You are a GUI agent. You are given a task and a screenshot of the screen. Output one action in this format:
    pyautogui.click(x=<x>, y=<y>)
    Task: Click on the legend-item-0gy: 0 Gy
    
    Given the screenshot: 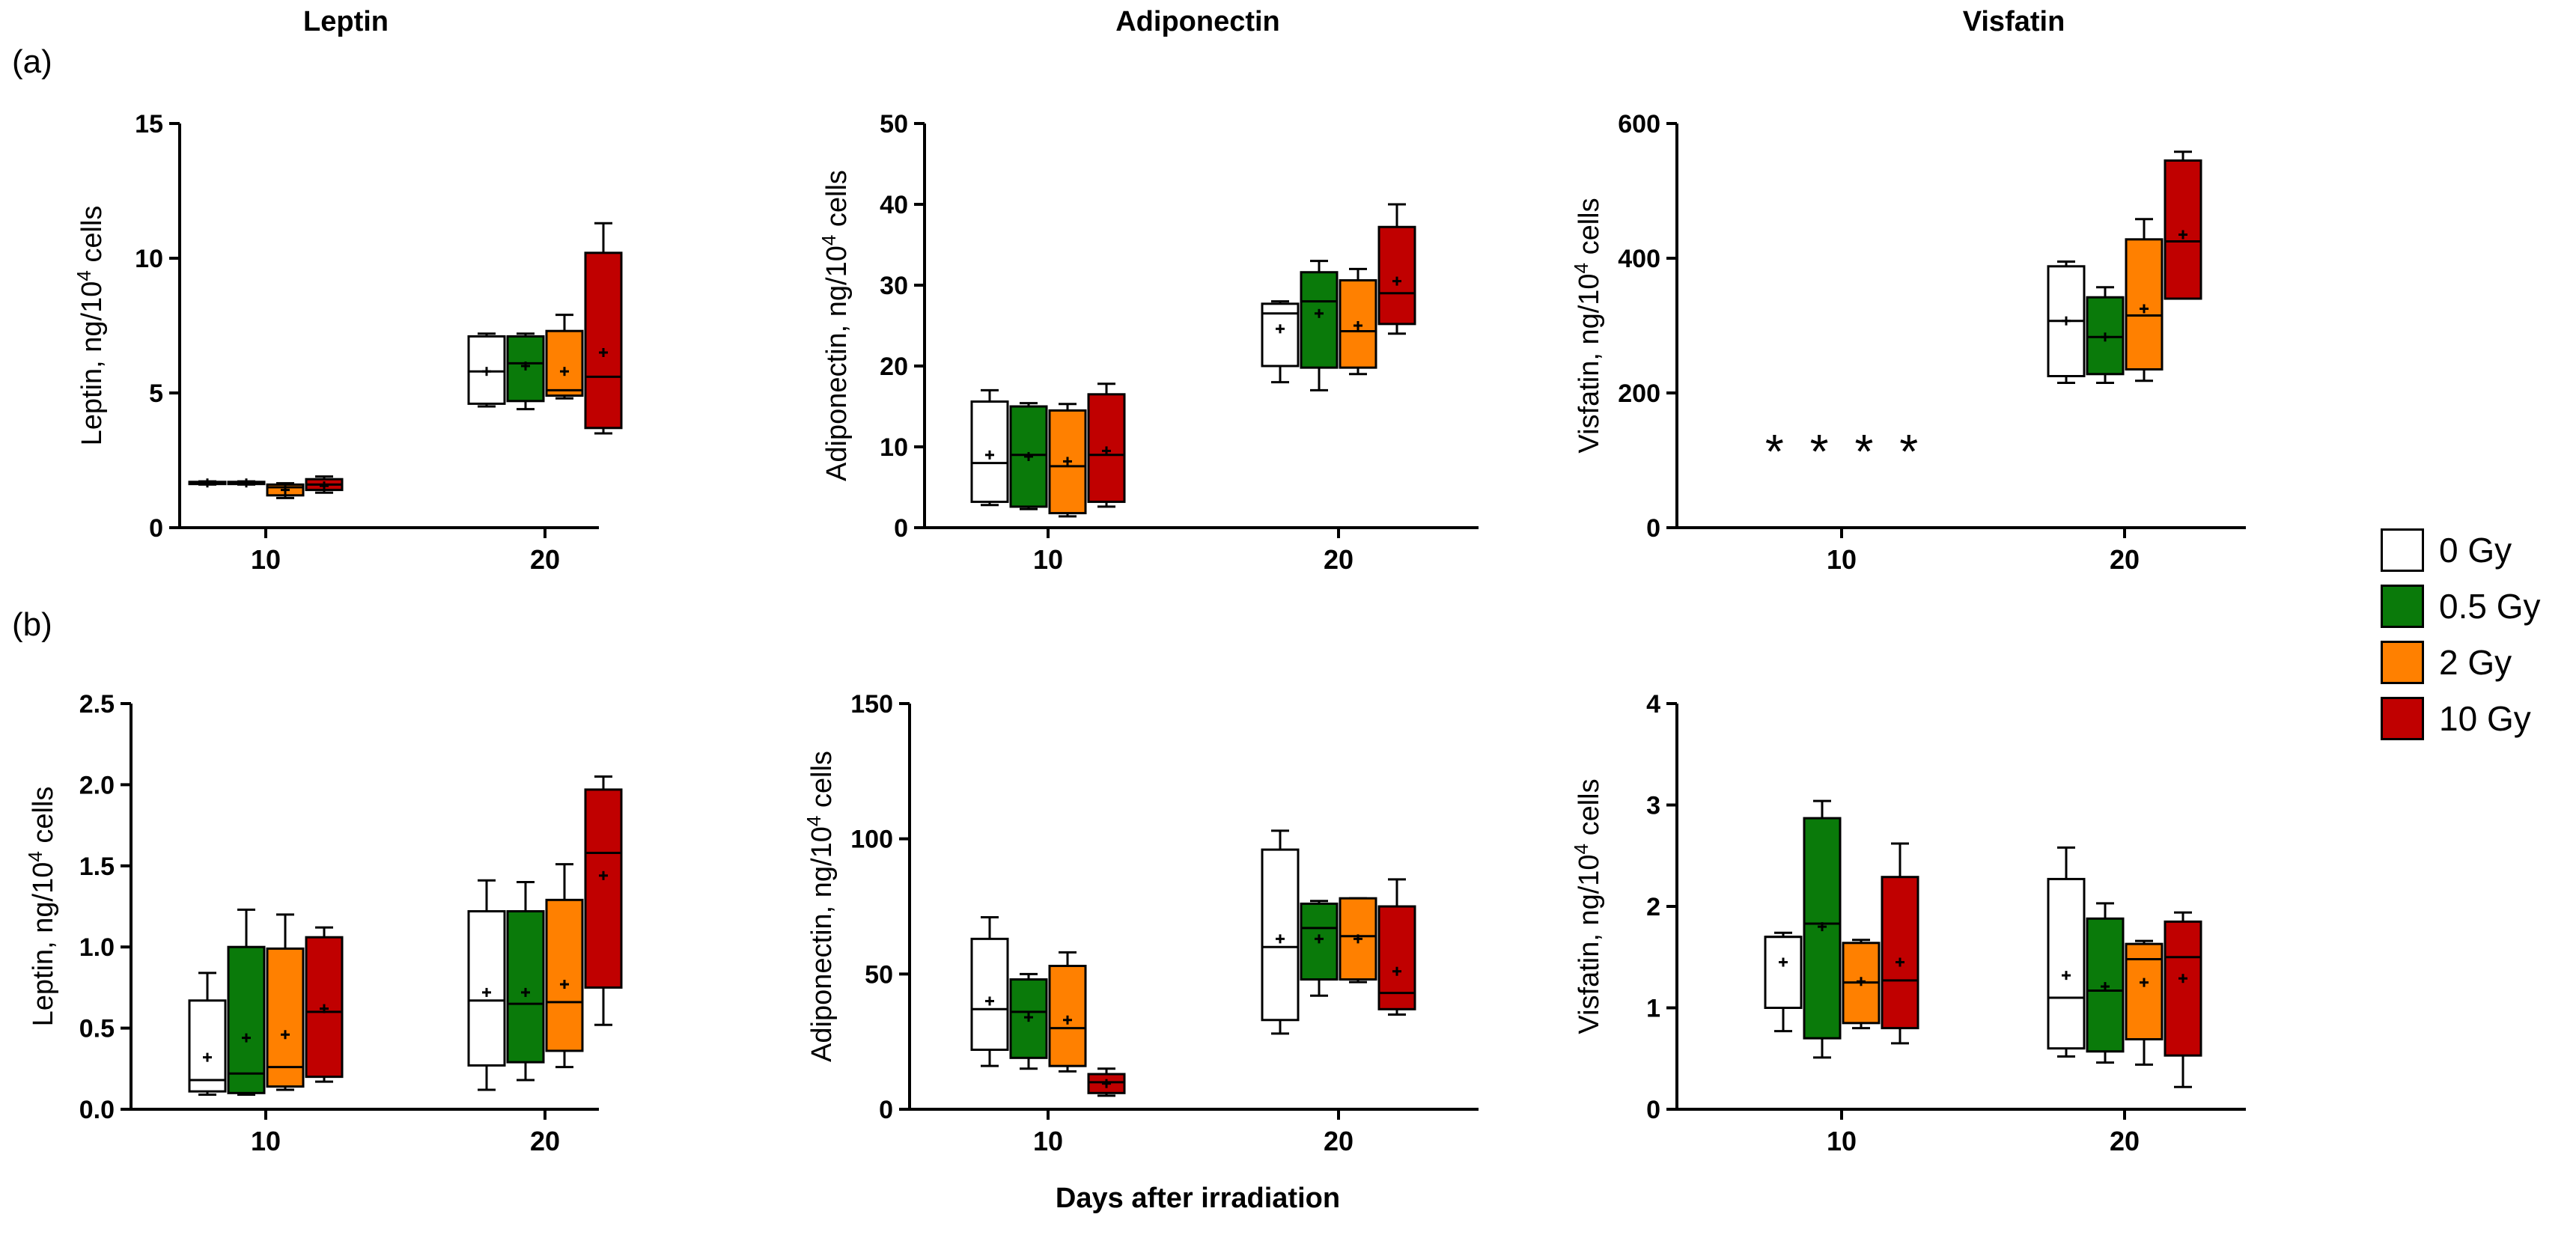 What is the action you would take?
    pyautogui.click(x=2478, y=550)
    